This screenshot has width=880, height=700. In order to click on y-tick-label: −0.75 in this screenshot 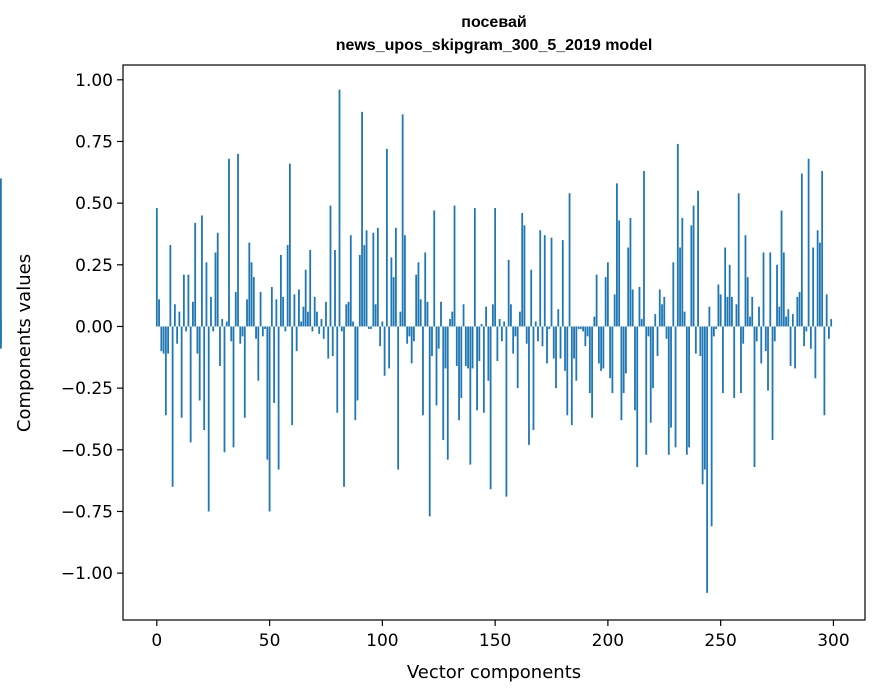, I will do `click(87, 512)`.